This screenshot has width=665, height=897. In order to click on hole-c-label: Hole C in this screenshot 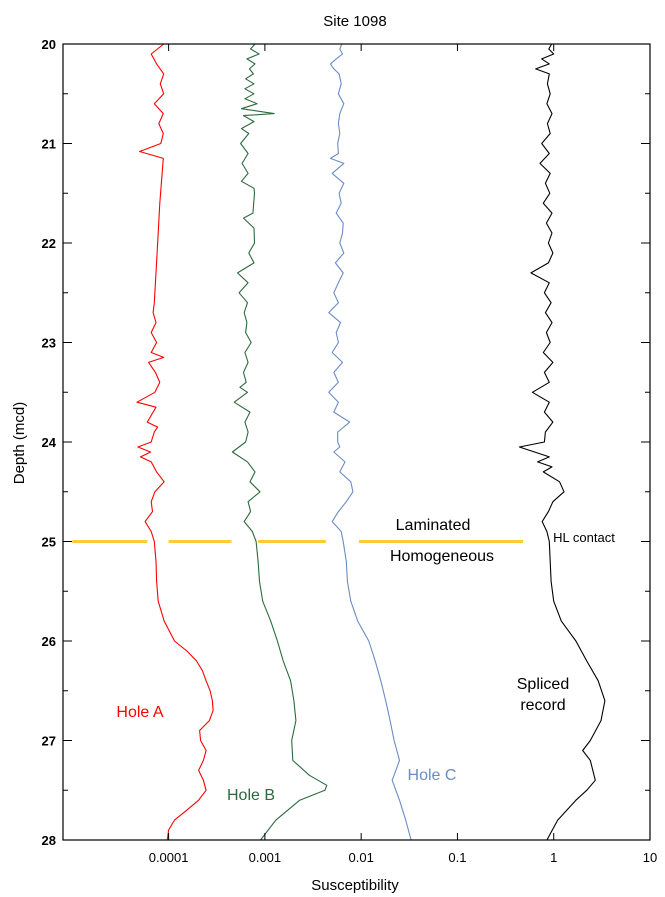, I will do `click(432, 775)`.